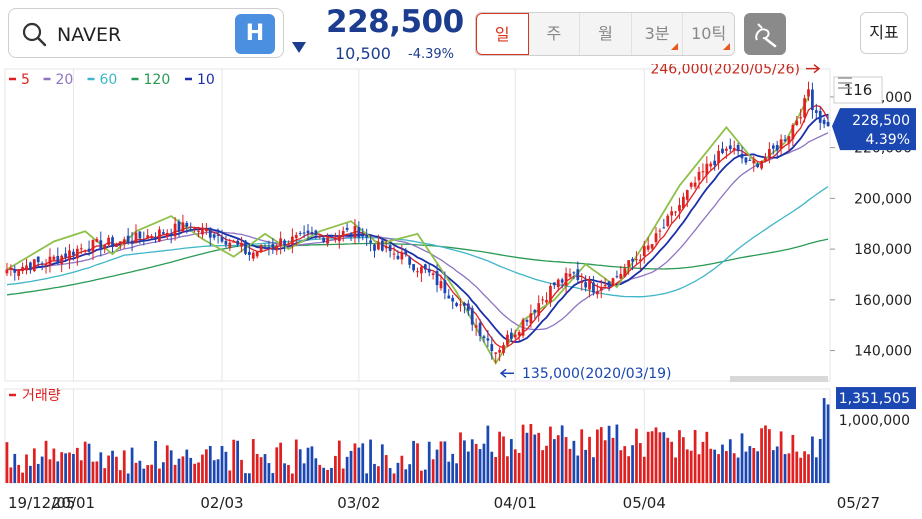 This screenshot has height=519, width=922. I want to click on h-button: H, so click(255, 34).